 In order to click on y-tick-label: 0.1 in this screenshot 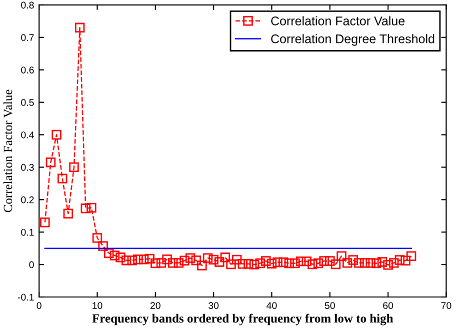, I will do `click(27, 232)`.